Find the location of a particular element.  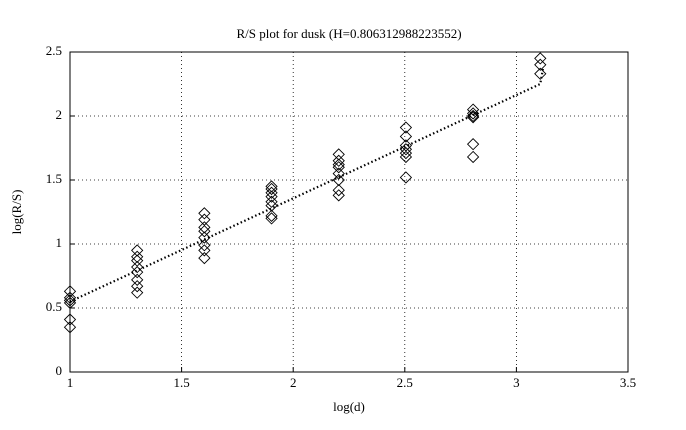

x-tick-label: 2.5 is located at coordinates (405, 382).